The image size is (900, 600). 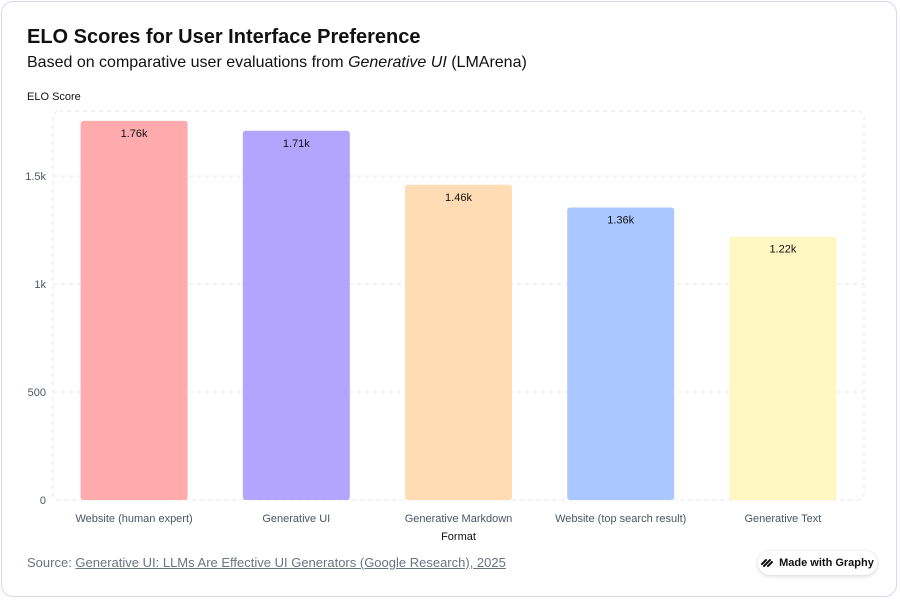 I want to click on bar-value-label: 1.71k, so click(x=296, y=144).